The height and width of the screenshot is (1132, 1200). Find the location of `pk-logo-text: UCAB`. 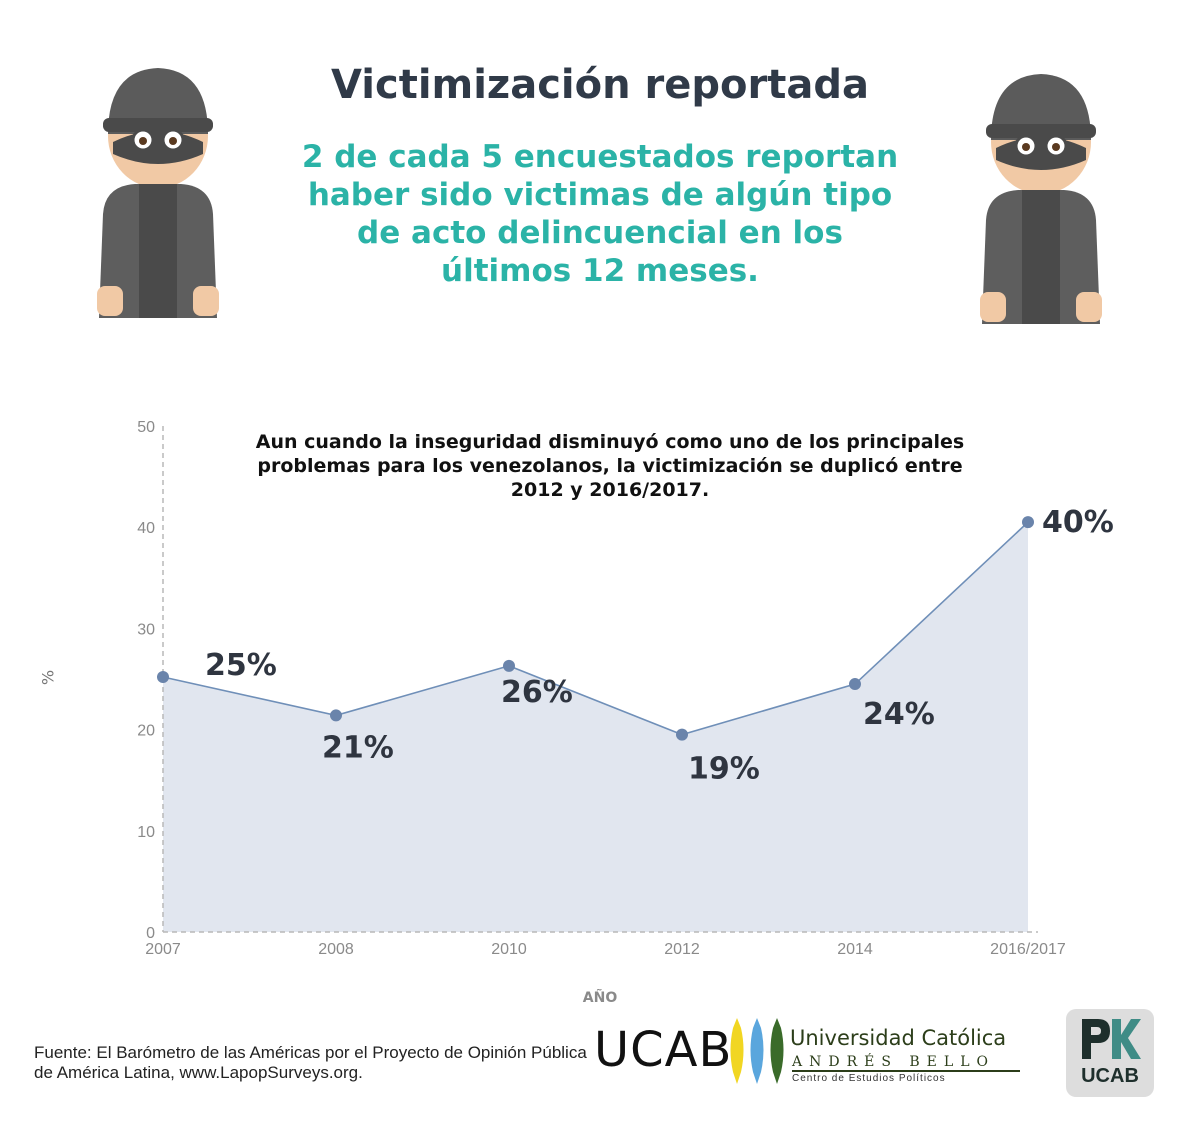

pk-logo-text: UCAB is located at coordinates (1110, 1076).